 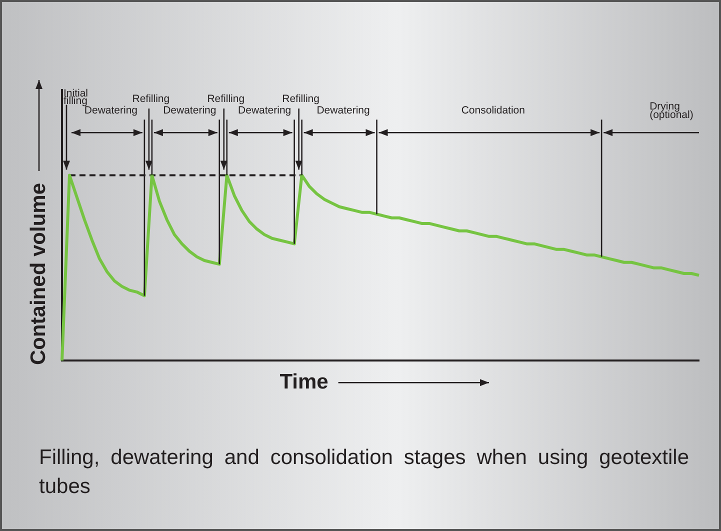 What do you see at coordinates (493, 110) in the screenshot?
I see `text: Consolidation` at bounding box center [493, 110].